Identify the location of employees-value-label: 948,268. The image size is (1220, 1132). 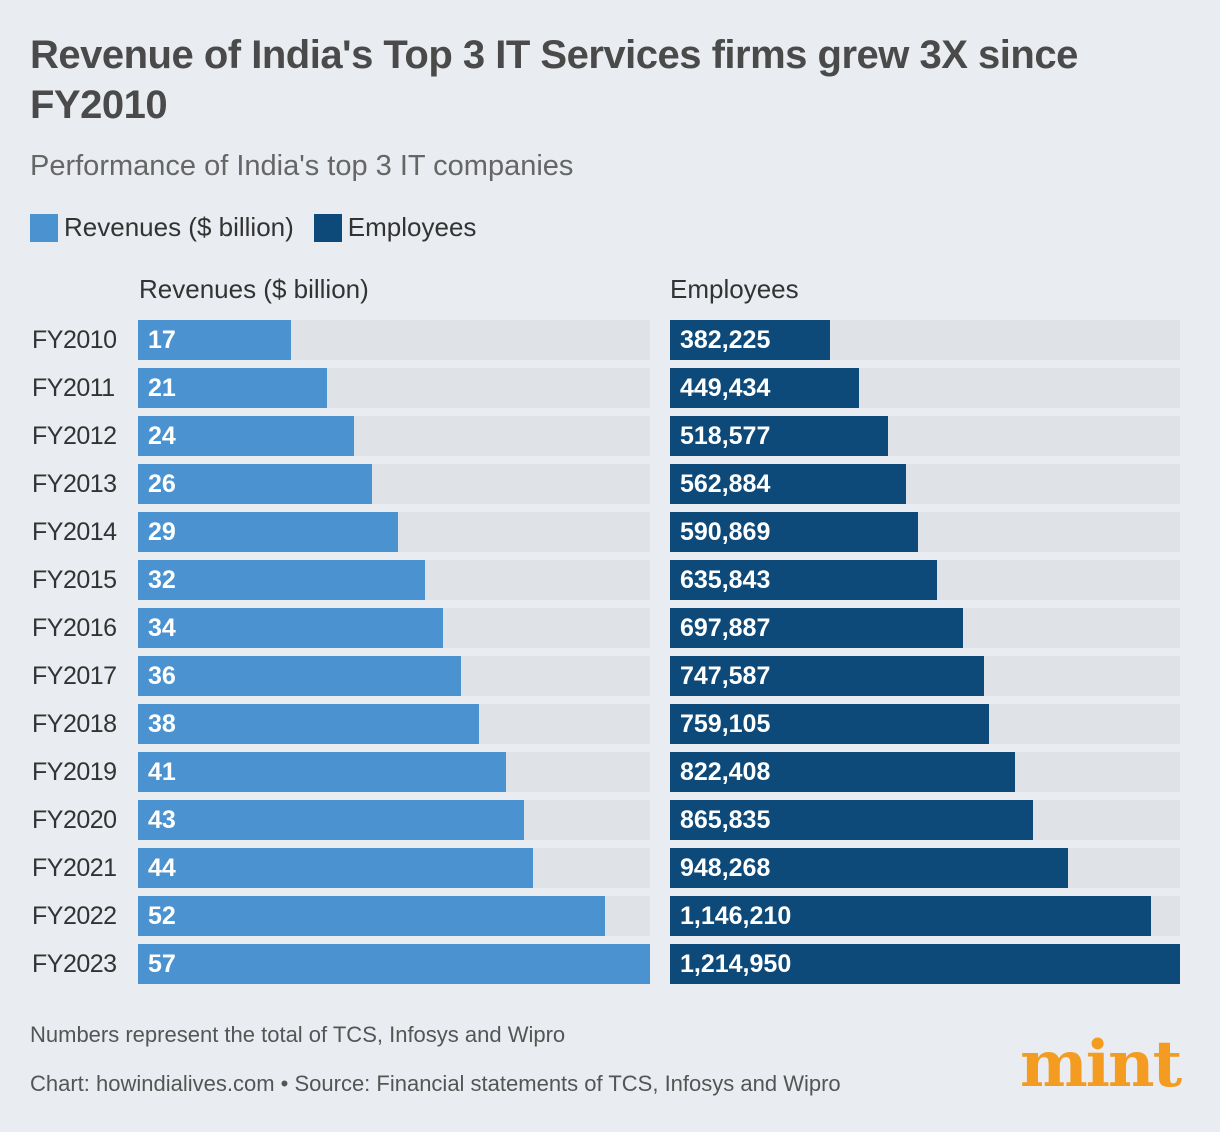
(725, 868).